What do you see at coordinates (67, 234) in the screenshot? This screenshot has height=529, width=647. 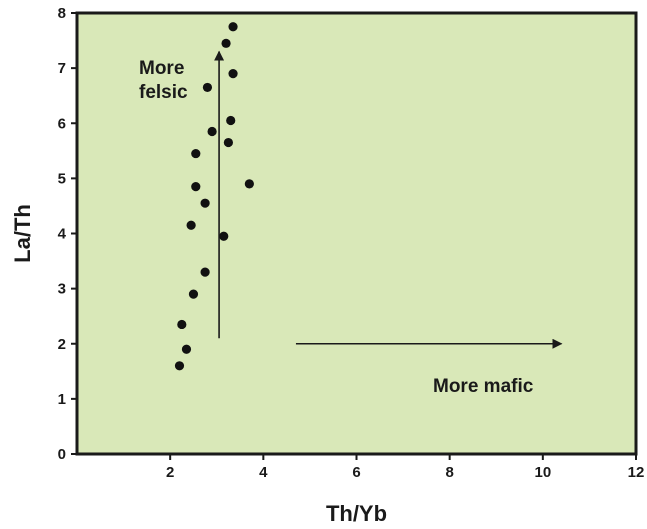 I see `y-axis: 0 1 2 3 4 5 6 7 8` at bounding box center [67, 234].